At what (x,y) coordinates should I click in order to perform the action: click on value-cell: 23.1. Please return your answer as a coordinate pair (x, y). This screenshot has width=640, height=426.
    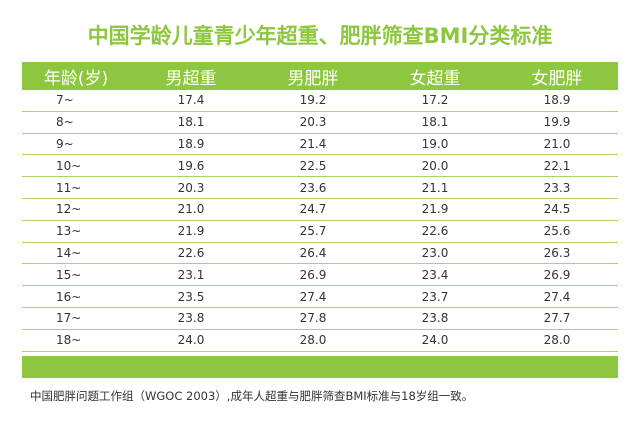
    Looking at the image, I should click on (191, 275).